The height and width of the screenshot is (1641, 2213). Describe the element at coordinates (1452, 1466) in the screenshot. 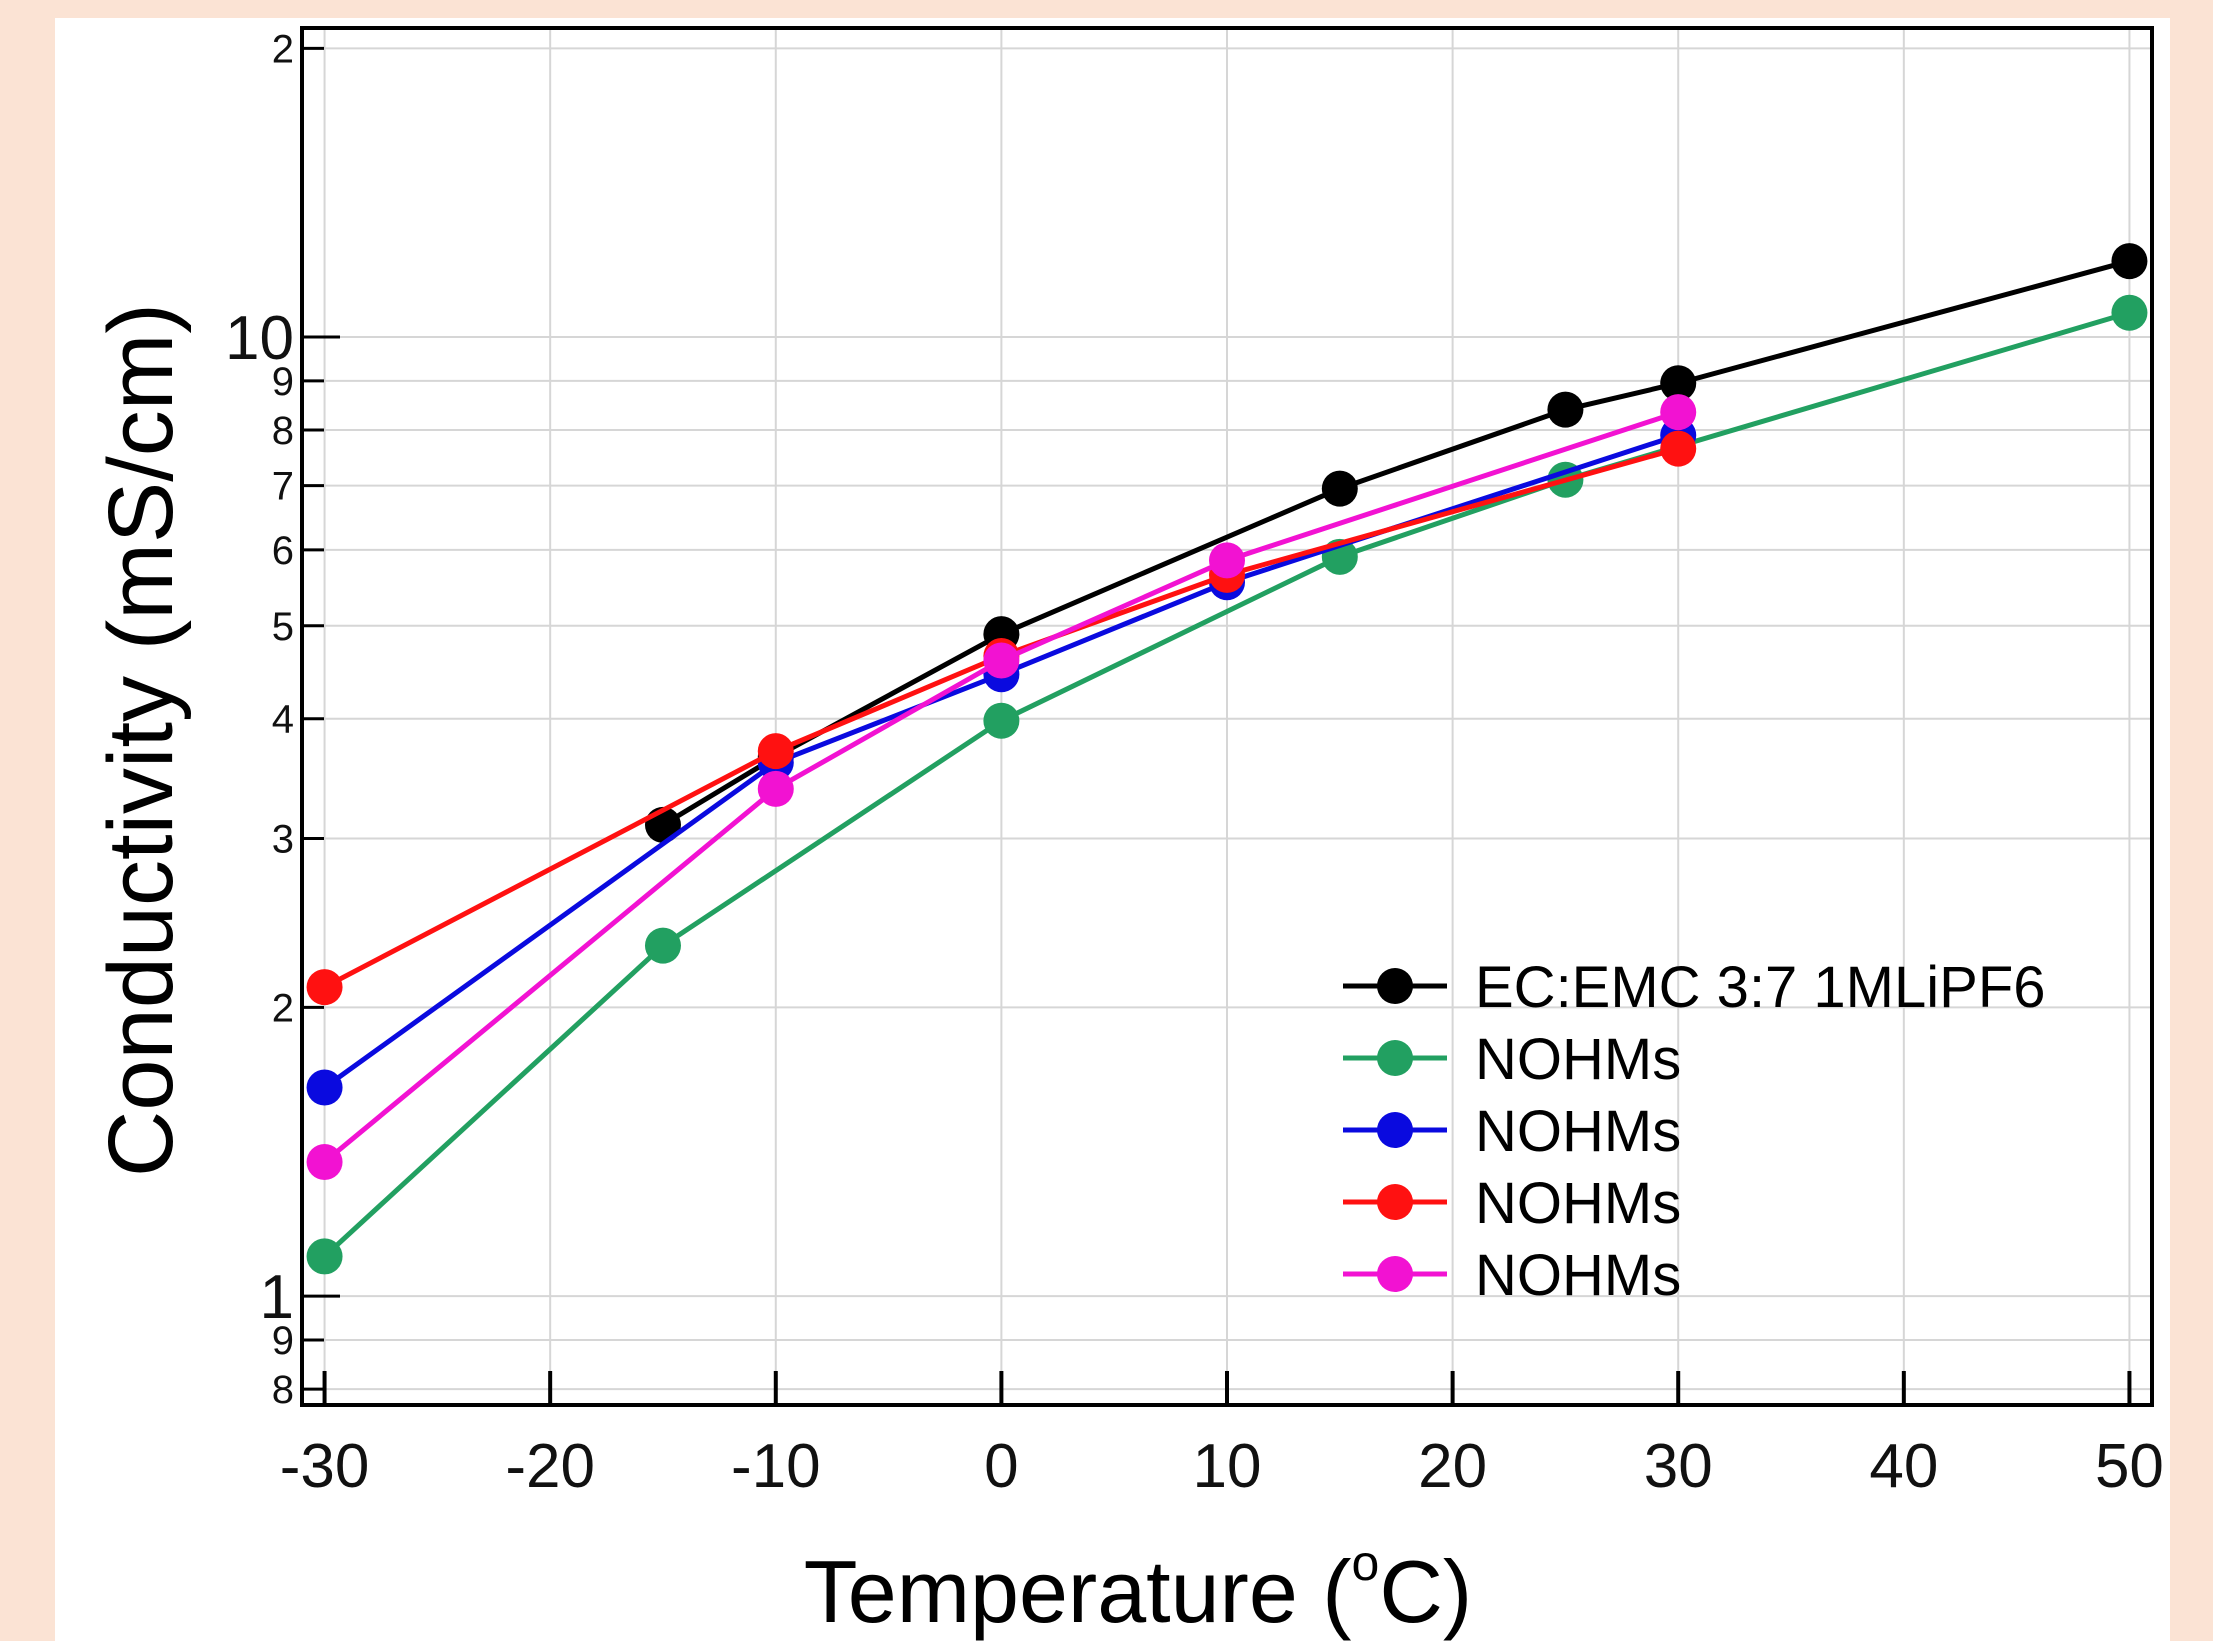

I see `x-tick-label: 20` at that location.